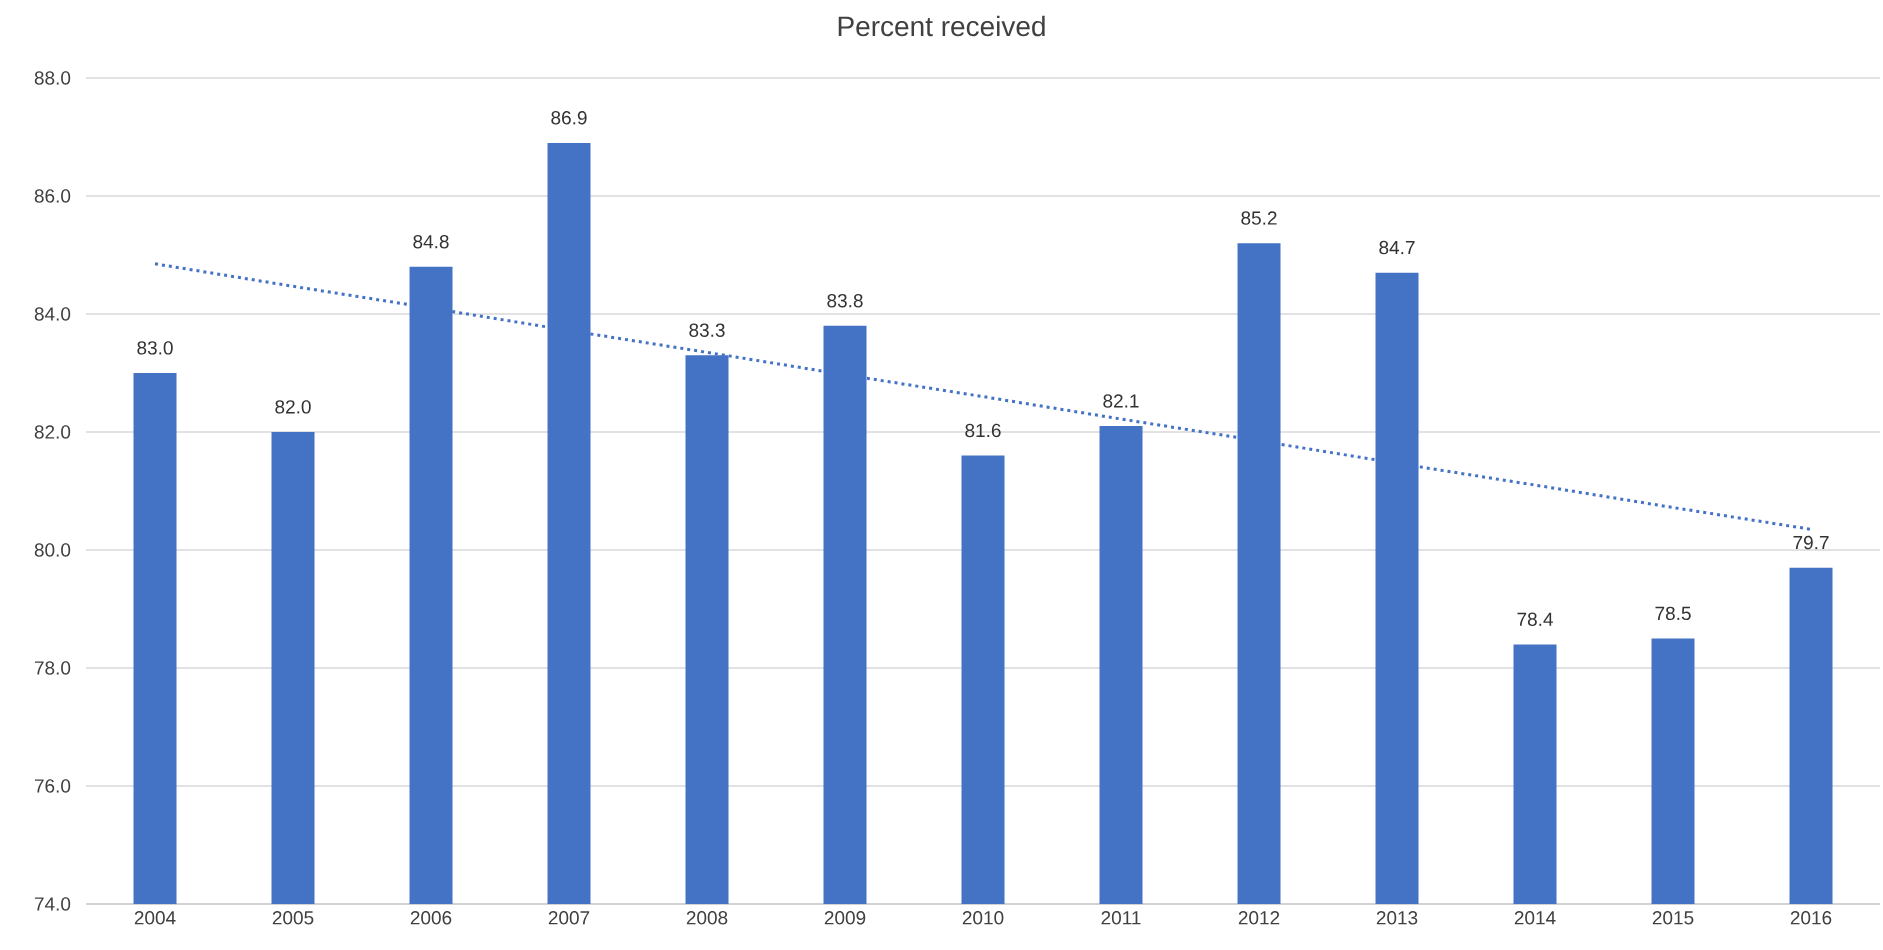  Describe the element at coordinates (52, 196) in the screenshot. I see `y-tick-label: 86.0` at that location.